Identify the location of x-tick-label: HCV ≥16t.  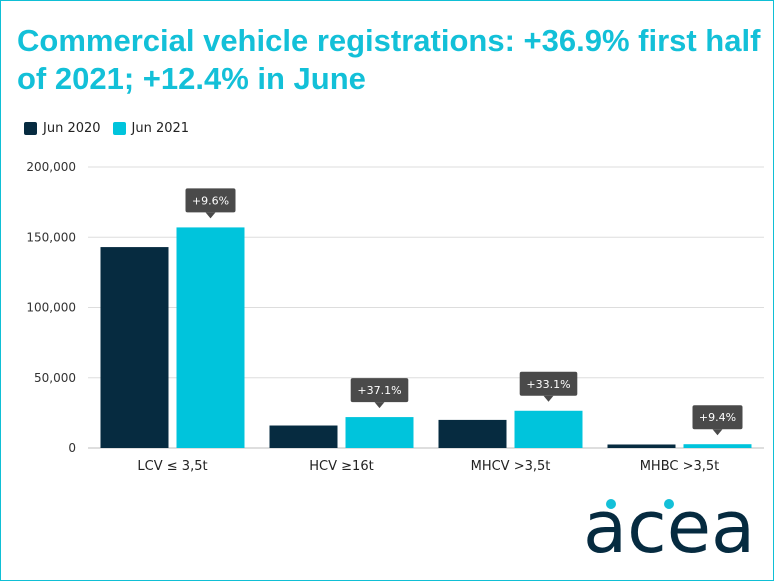
(341, 466).